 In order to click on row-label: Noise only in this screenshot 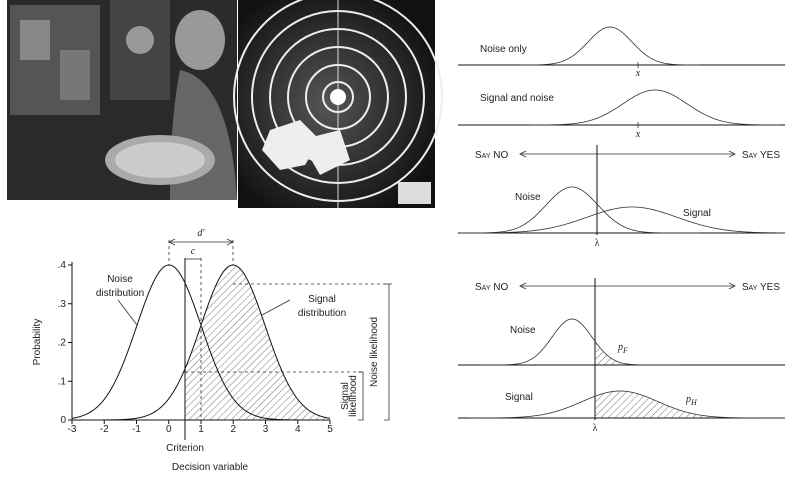, I will do `click(503, 49)`.